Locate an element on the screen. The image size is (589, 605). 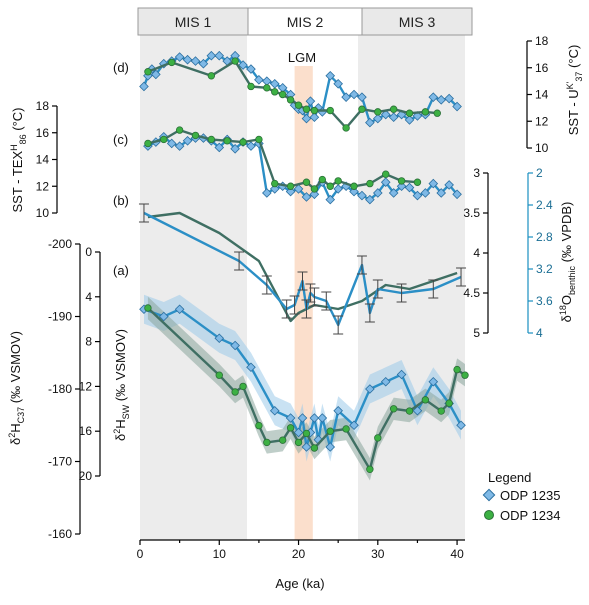
mis-2-label: MIS 2 is located at coordinates (305, 22).